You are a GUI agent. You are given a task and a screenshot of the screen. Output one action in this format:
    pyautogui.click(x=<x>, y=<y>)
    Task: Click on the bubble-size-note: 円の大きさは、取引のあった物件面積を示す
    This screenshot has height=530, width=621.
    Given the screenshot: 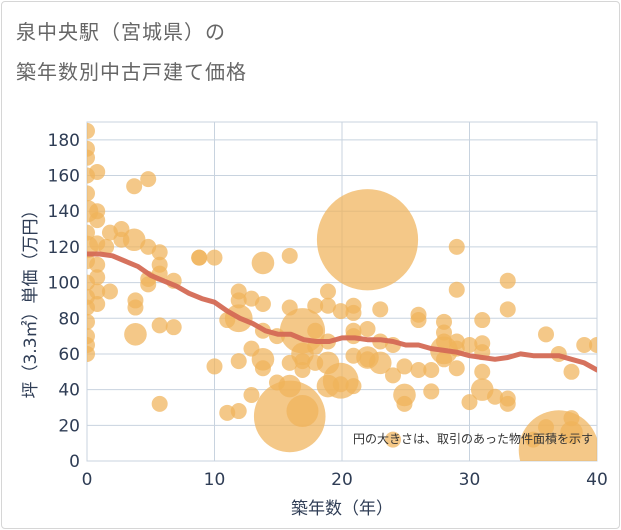 What is the action you would take?
    pyautogui.click(x=473, y=438)
    